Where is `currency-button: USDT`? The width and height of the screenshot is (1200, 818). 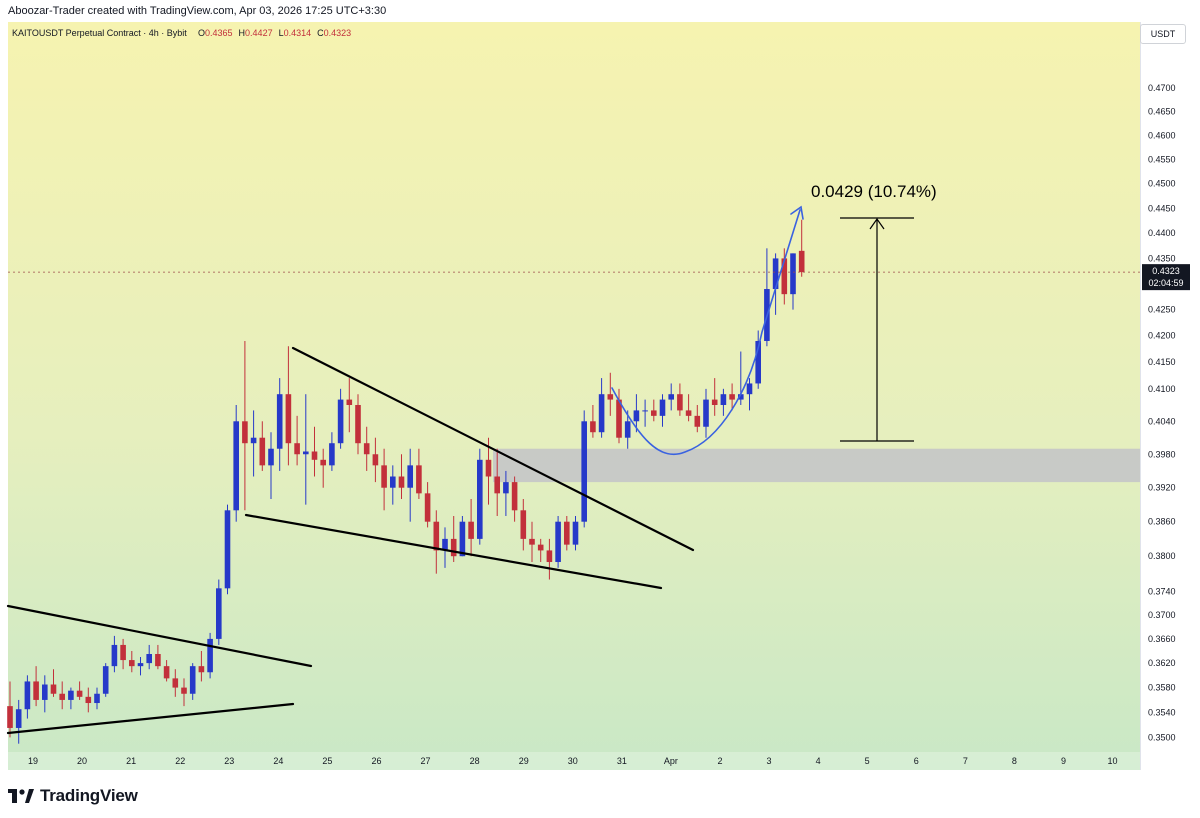
currency-button: USDT is located at coordinates (1163, 34).